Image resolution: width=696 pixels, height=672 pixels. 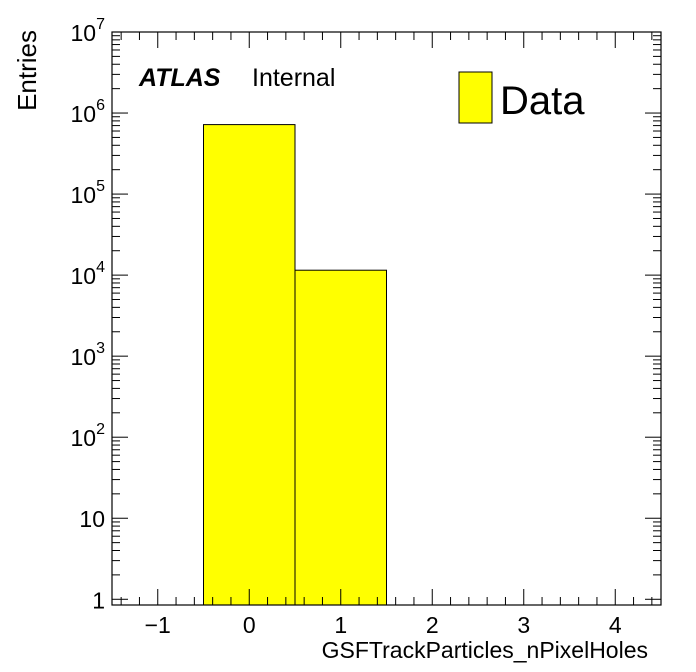 What do you see at coordinates (293, 78) in the screenshot?
I see `atlas-status-label: Internal` at bounding box center [293, 78].